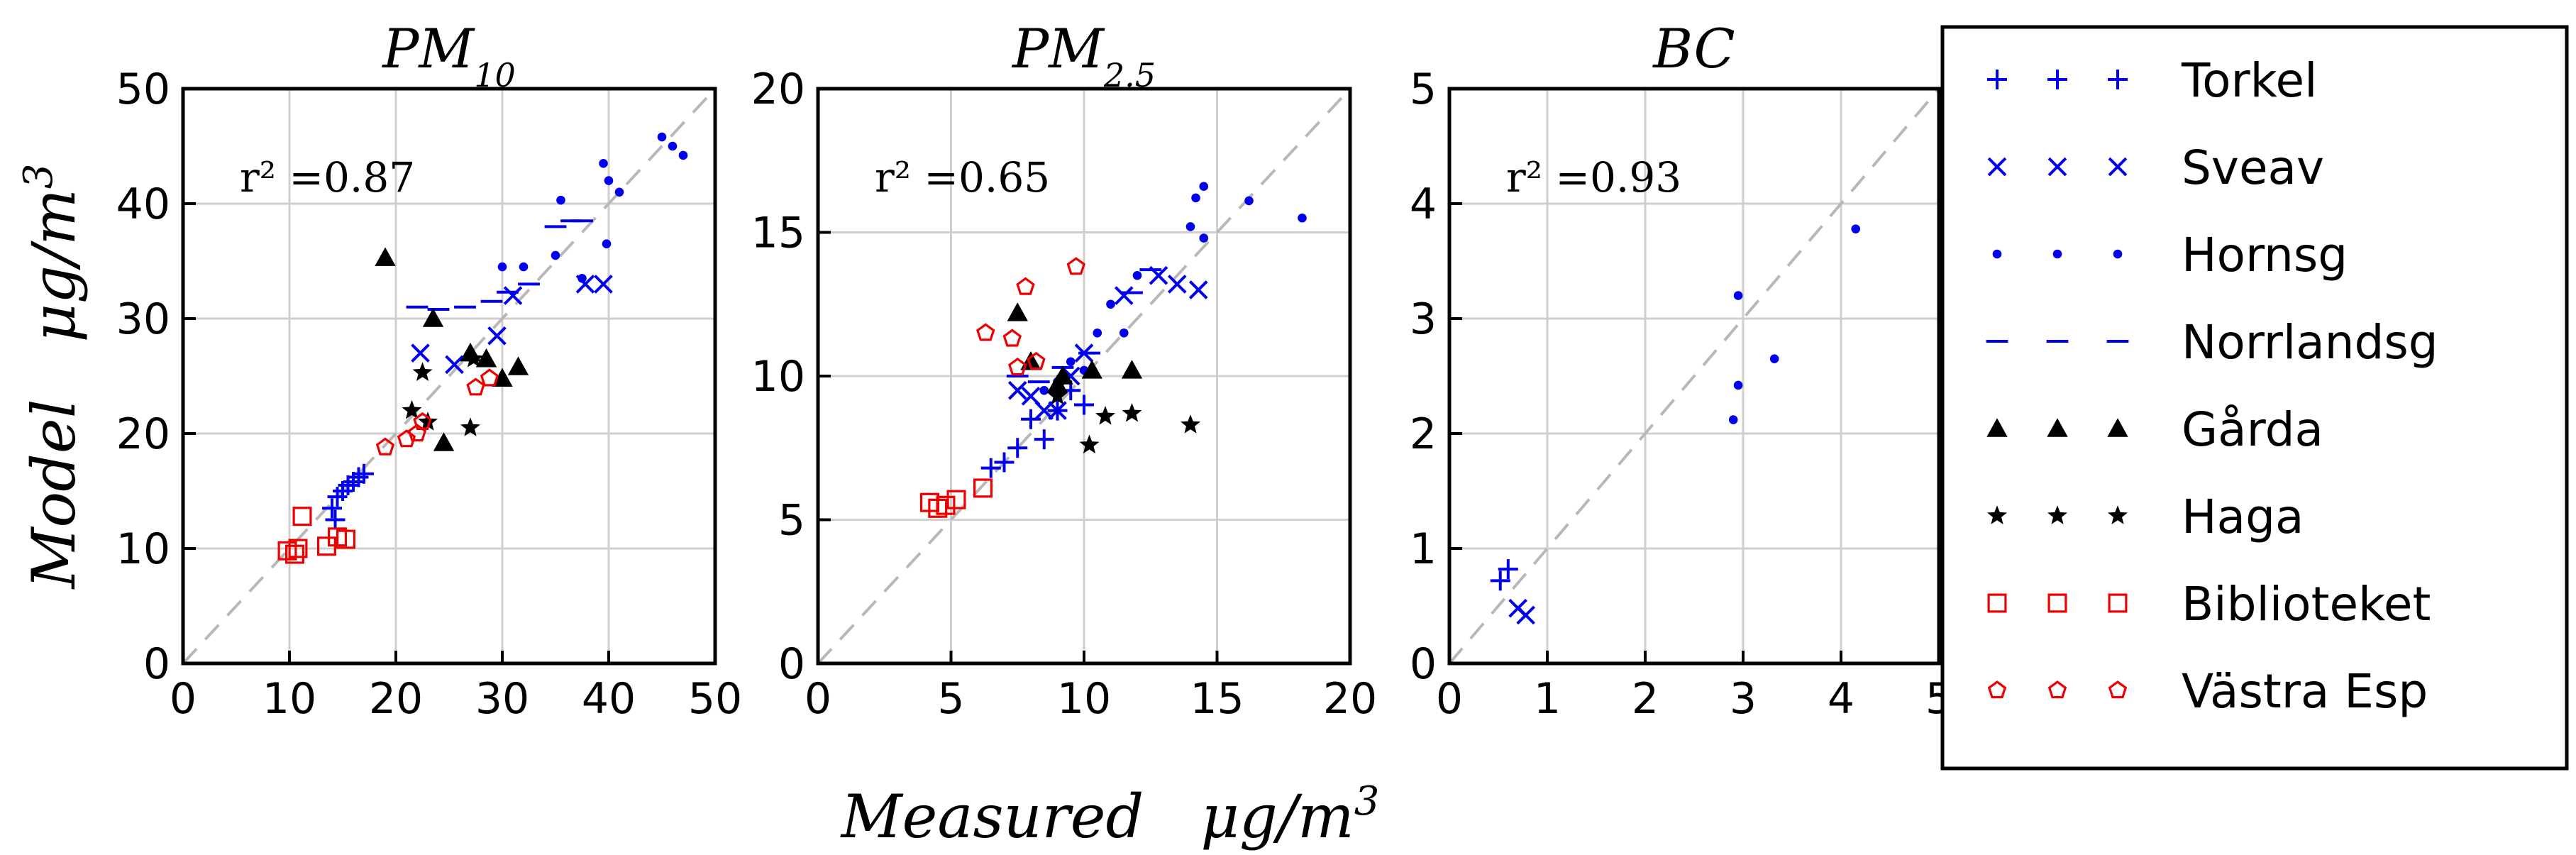  I want to click on panel-2-r2-label: r² =0.65, so click(962, 178).